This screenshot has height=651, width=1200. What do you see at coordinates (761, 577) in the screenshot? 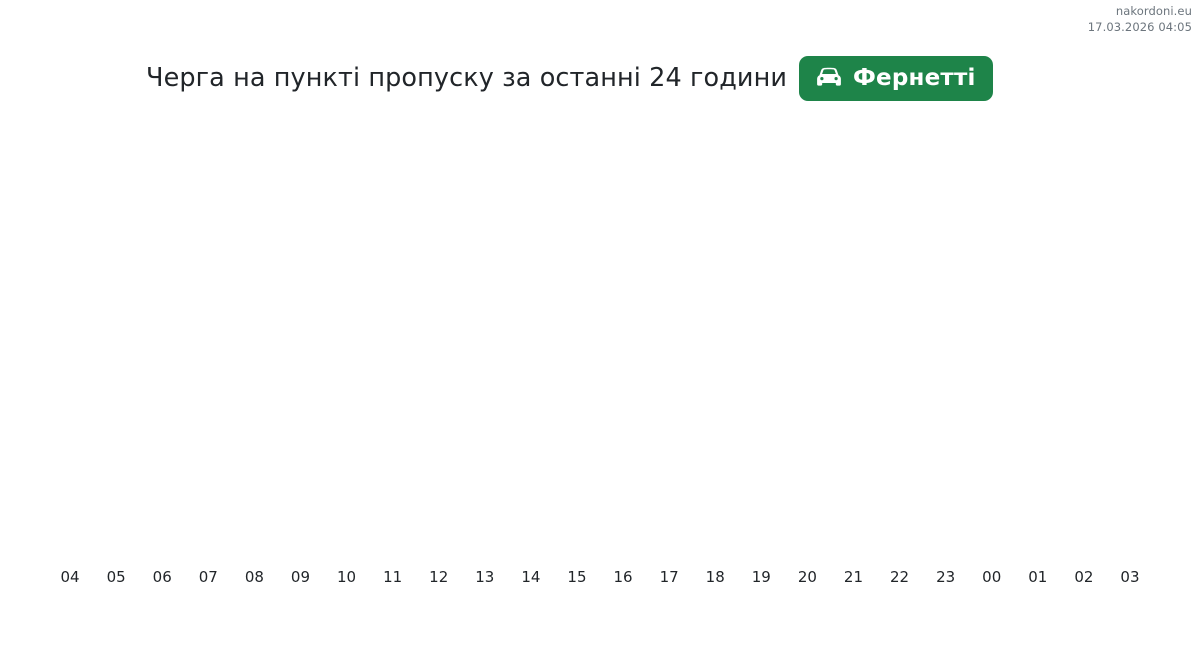
I see `x-tick-label: 19` at bounding box center [761, 577].